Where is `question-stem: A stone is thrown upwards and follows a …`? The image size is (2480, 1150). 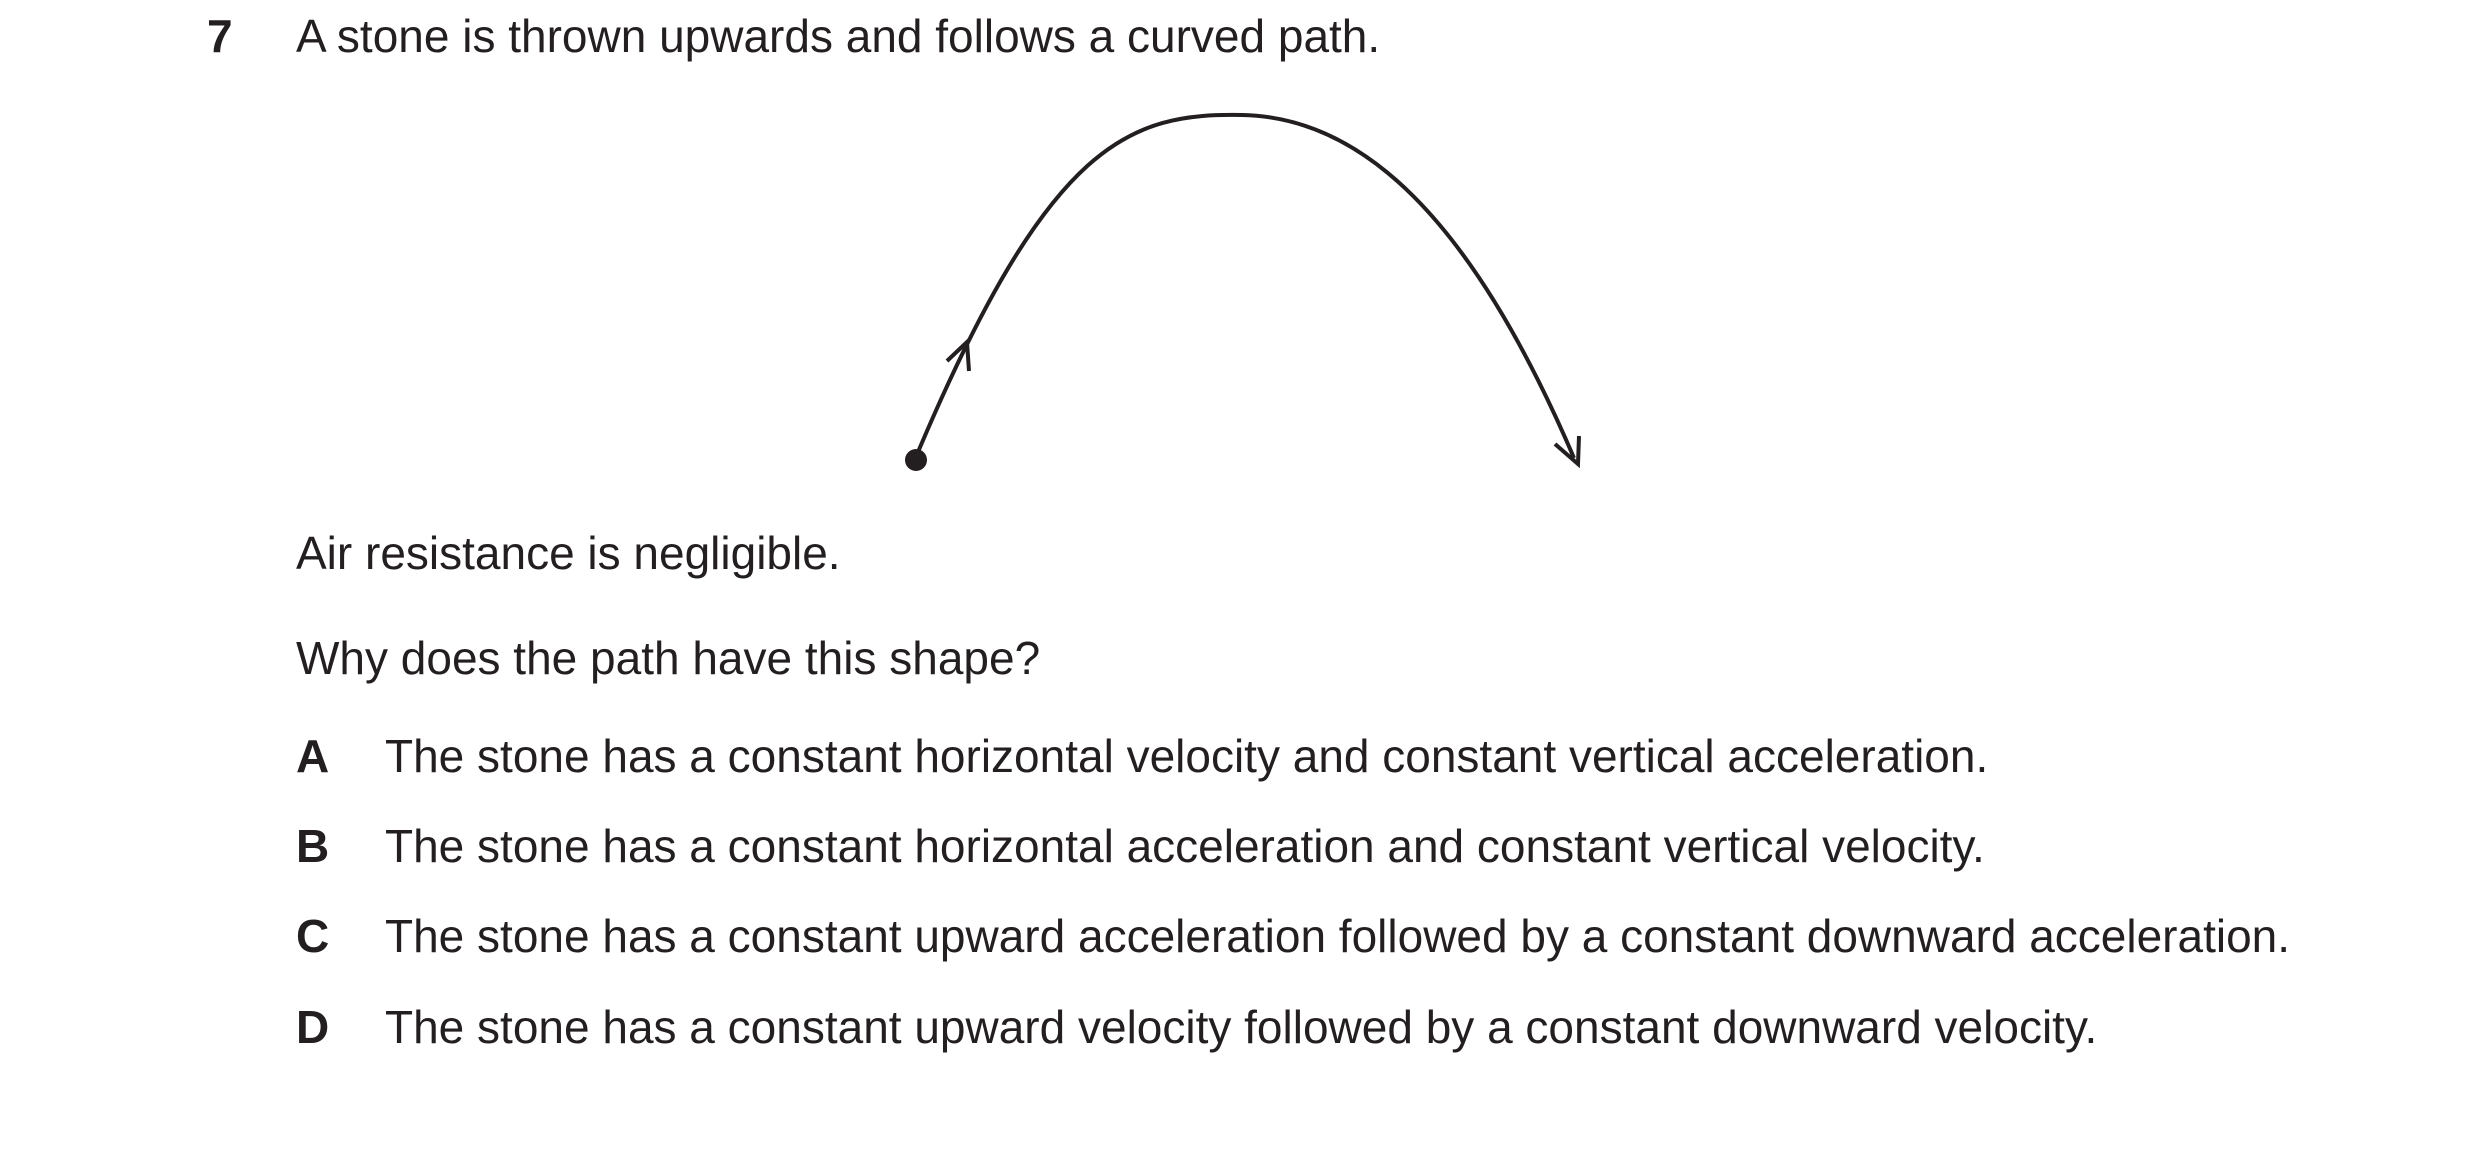
question-stem: A stone is thrown upwards and follows a … is located at coordinates (838, 36).